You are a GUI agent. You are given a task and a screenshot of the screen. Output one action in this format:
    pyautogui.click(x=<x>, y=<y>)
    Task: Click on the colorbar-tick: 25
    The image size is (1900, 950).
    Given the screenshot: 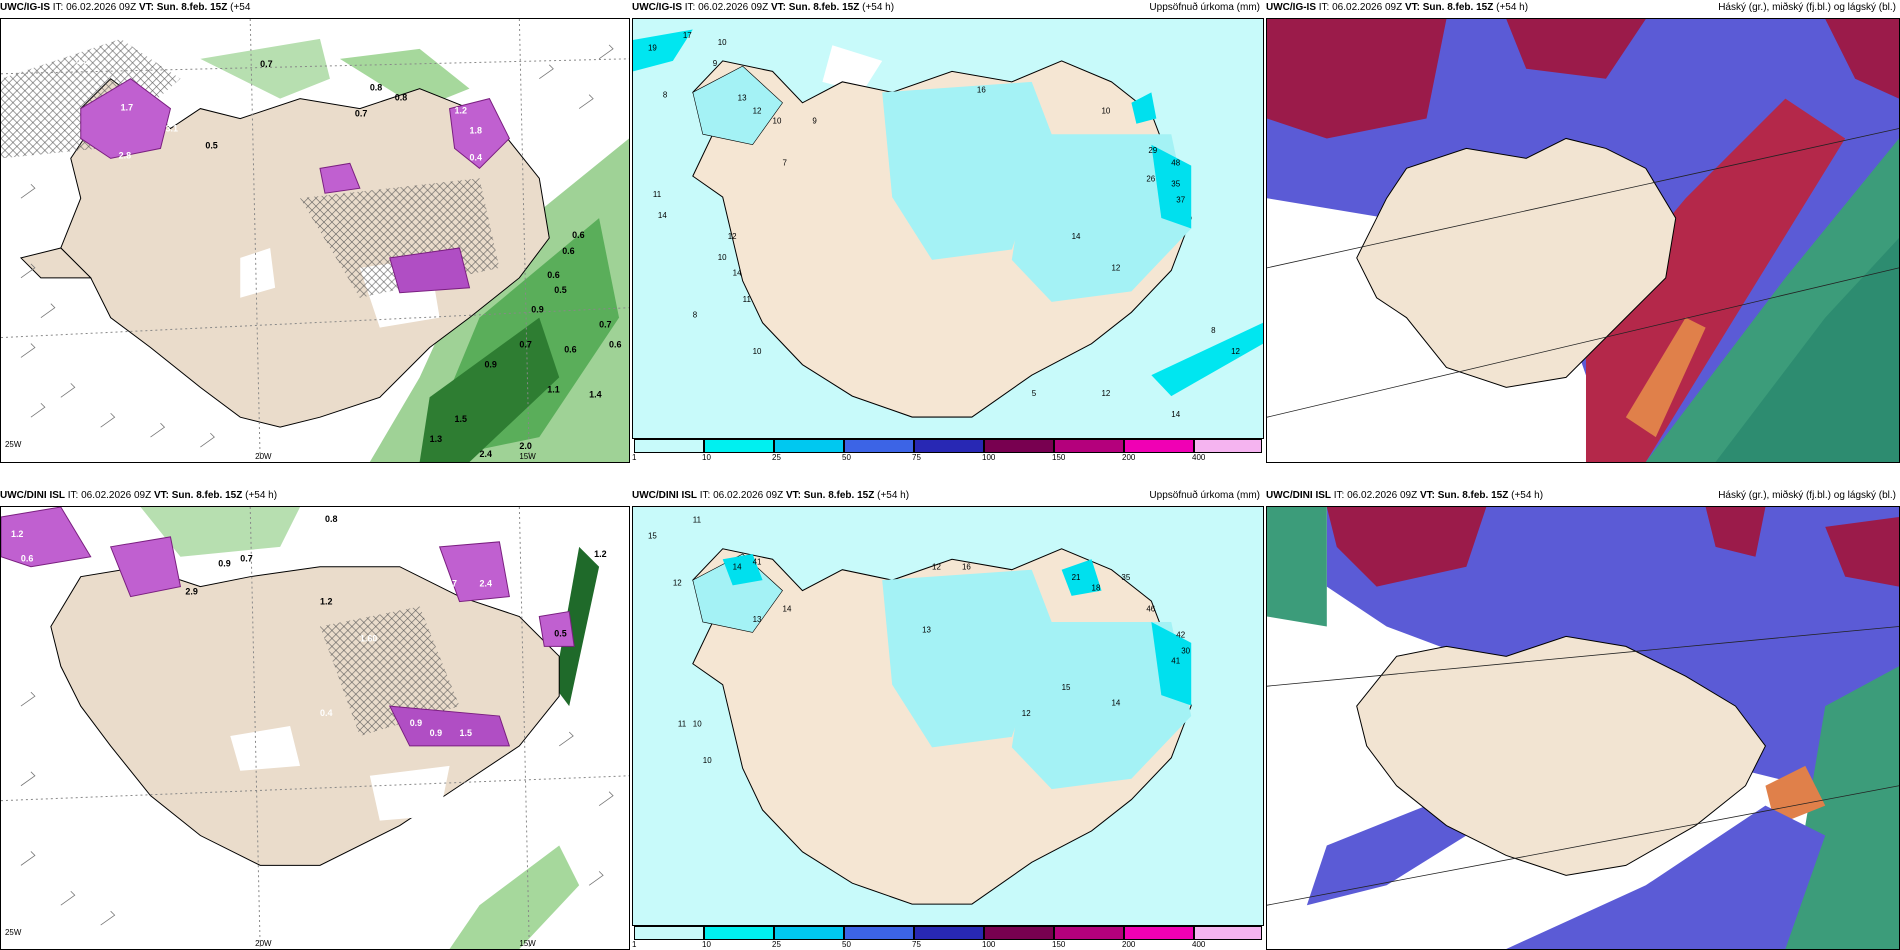 What is the action you would take?
    pyautogui.click(x=776, y=944)
    